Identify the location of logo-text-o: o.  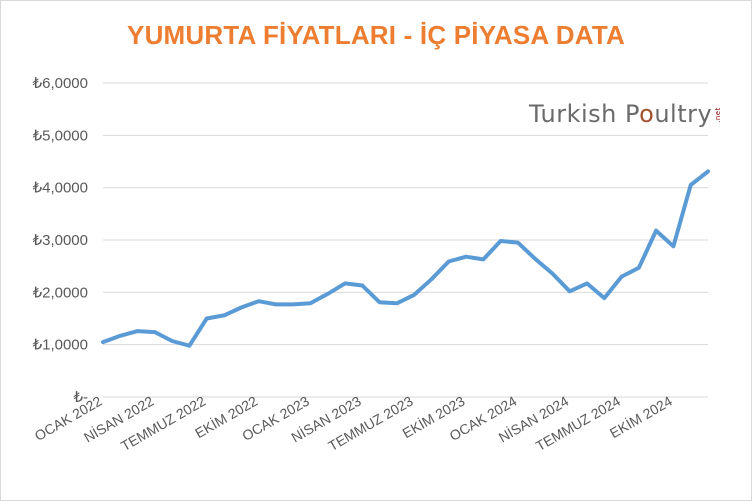
(647, 114).